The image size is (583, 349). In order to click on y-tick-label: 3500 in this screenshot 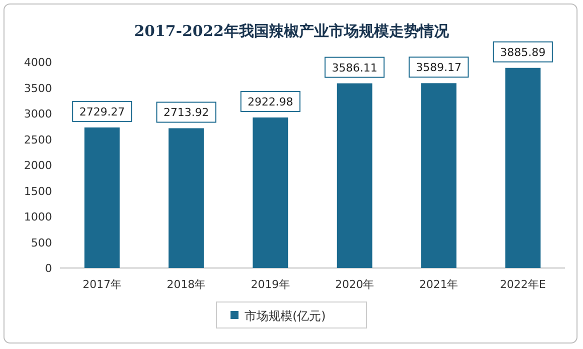, I will do `click(38, 88)`.